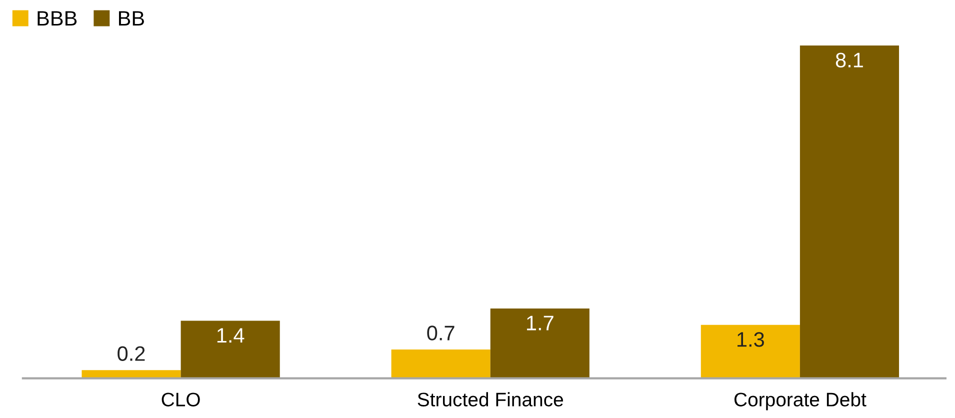  Describe the element at coordinates (181, 399) in the screenshot. I see `x-tick-label: CLO` at that location.